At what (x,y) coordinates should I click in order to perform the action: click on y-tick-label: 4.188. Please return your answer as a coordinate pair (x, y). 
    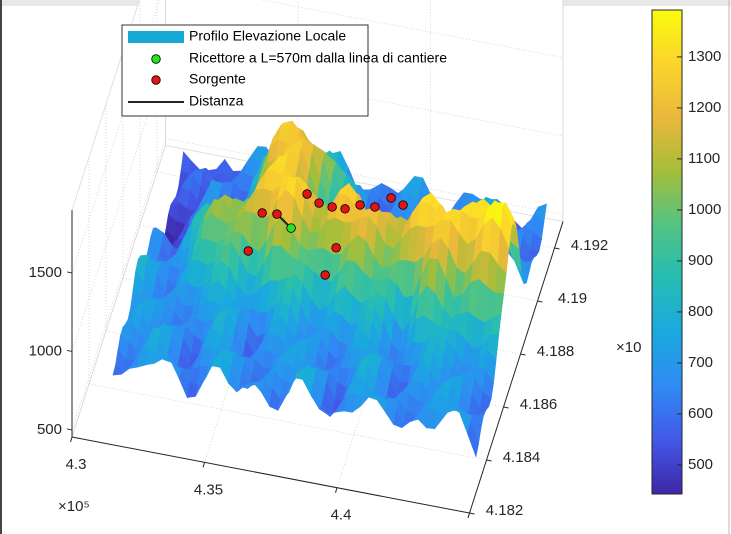
    Looking at the image, I should click on (556, 351).